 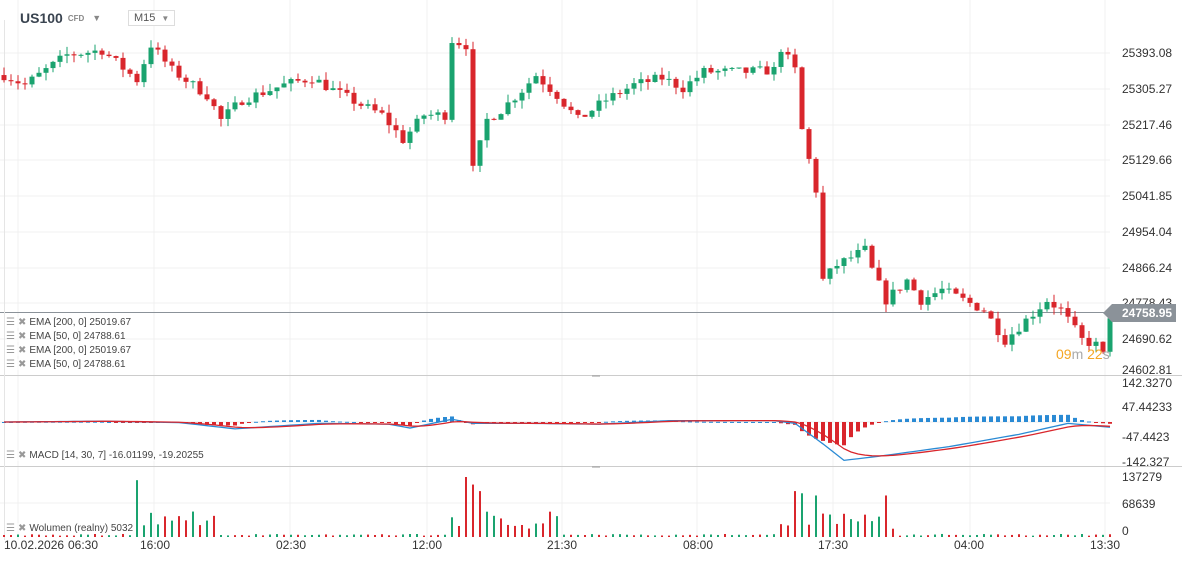 What do you see at coordinates (1105, 545) in the screenshot?
I see `time-label: 13:30` at bounding box center [1105, 545].